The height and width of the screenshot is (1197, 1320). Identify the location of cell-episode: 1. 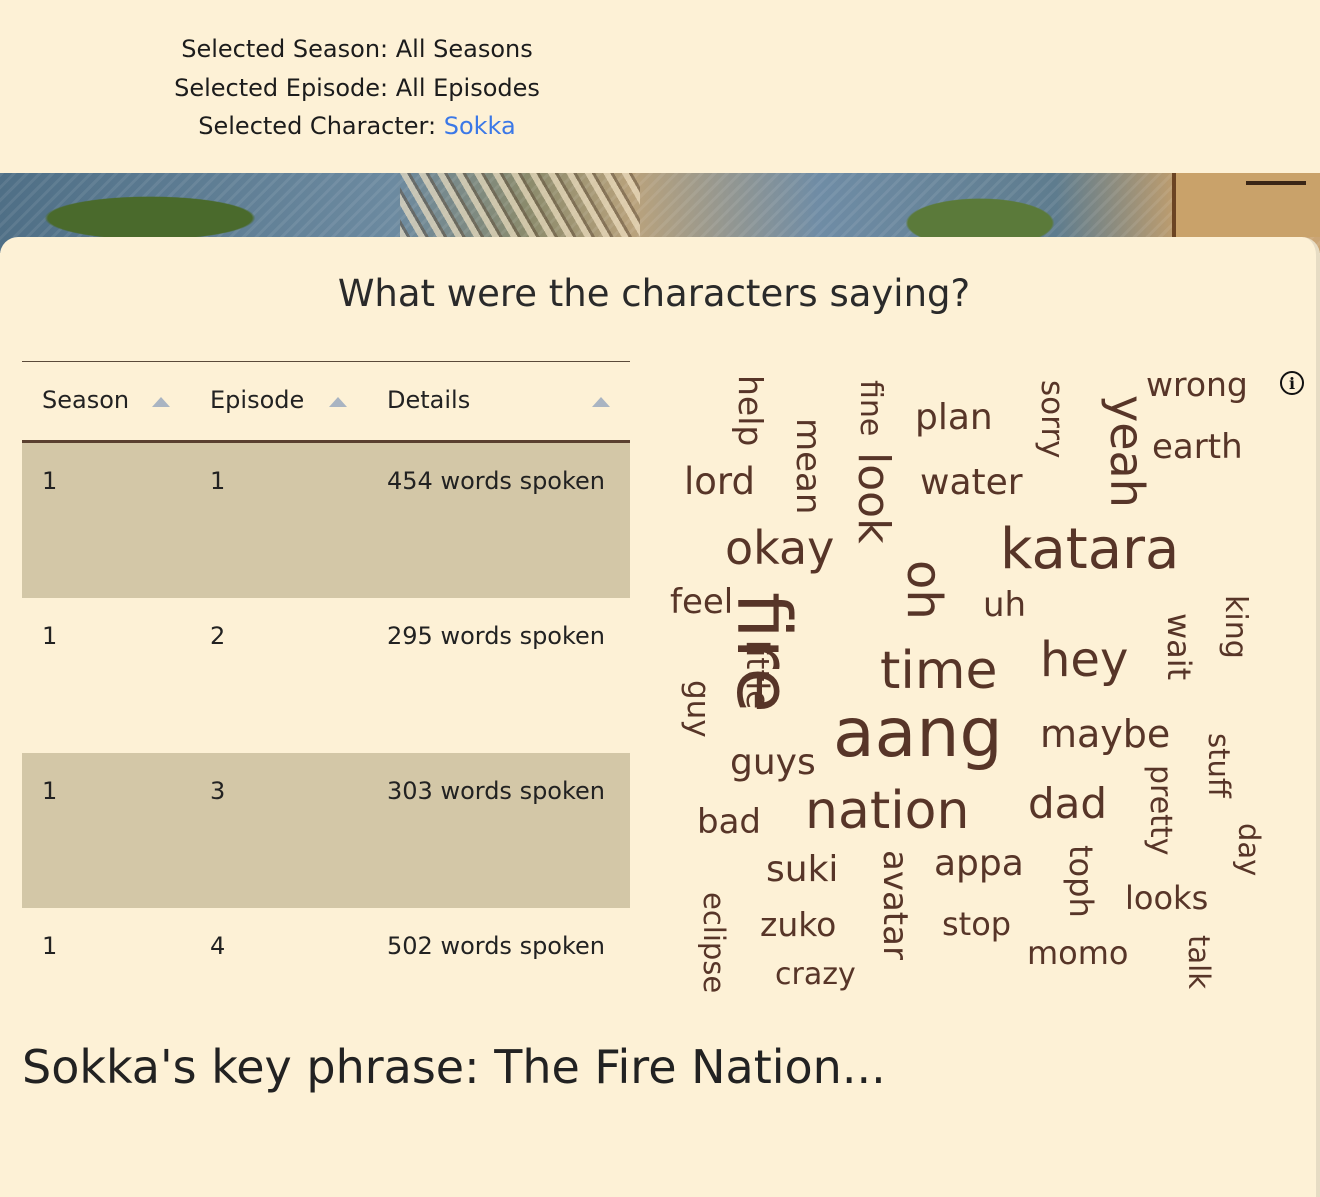
(218, 481).